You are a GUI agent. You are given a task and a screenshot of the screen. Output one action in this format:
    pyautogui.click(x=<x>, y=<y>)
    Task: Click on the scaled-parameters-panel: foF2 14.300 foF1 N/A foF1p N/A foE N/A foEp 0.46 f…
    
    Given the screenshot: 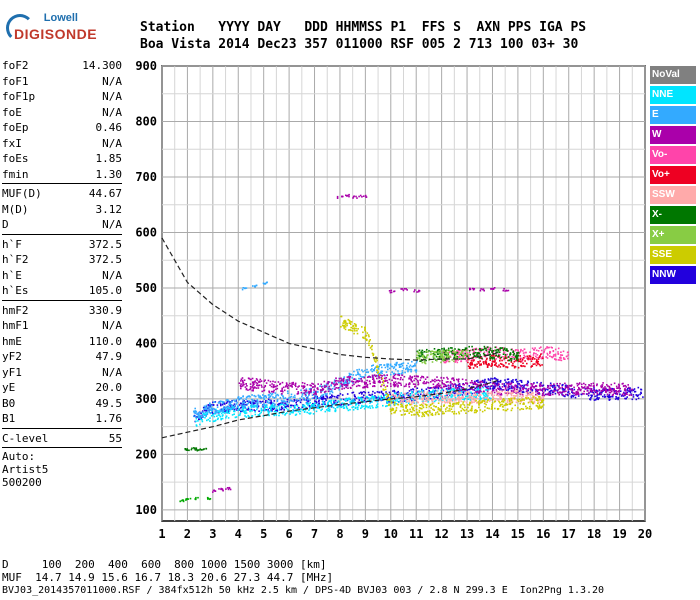 What is the action you would take?
    pyautogui.click(x=62, y=273)
    